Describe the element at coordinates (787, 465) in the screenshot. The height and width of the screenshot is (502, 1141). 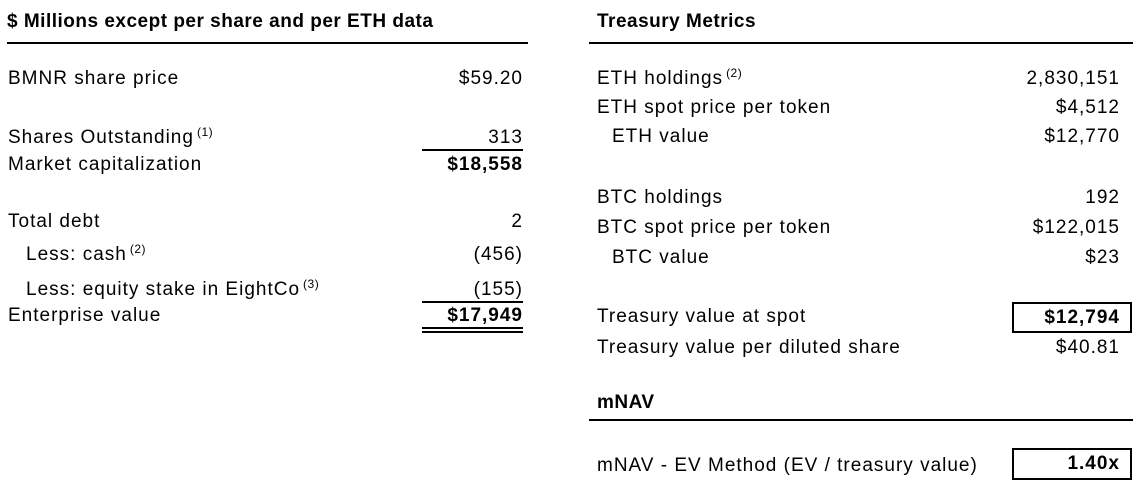
I see `row-label: mNAV - EV Method (EV / treasury value)` at that location.